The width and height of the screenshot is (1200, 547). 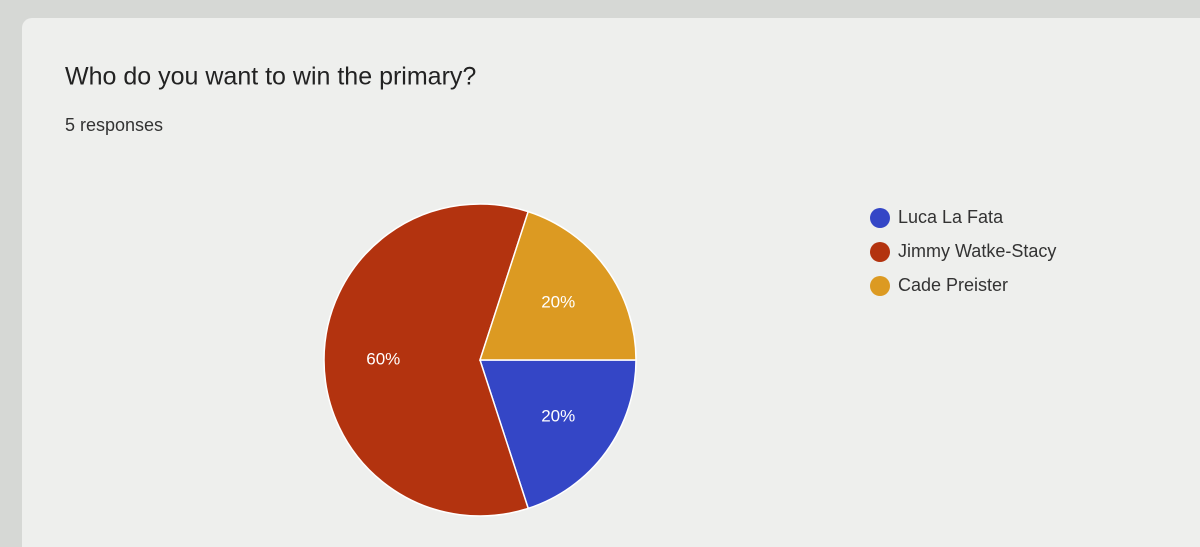 I want to click on legend-label: Cade Preister, so click(x=953, y=285).